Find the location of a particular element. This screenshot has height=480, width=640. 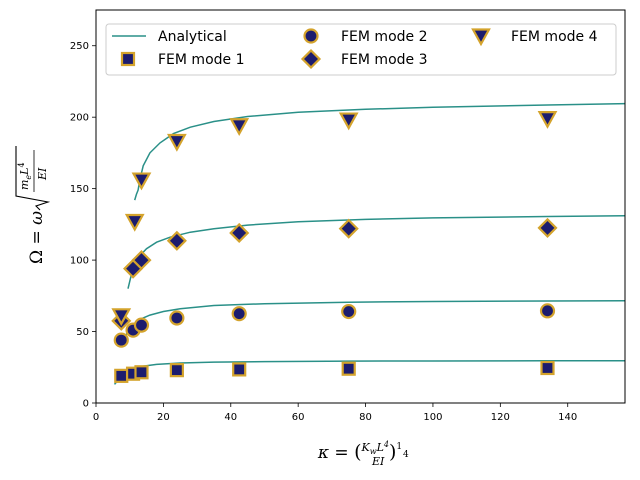

legend-label: FEM mode 4 is located at coordinates (554, 37).